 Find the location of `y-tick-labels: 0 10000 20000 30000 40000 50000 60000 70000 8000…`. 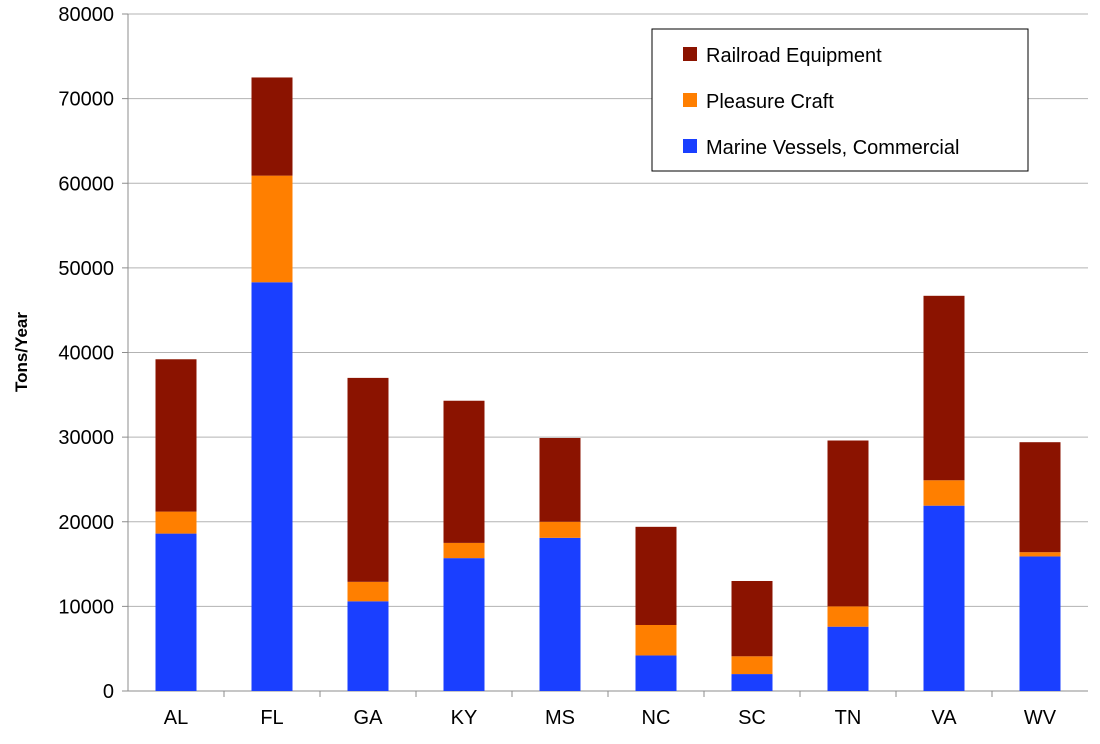

y-tick-labels: 0 10000 20000 30000 40000 50000 60000 70000 8000… is located at coordinates (86, 353).